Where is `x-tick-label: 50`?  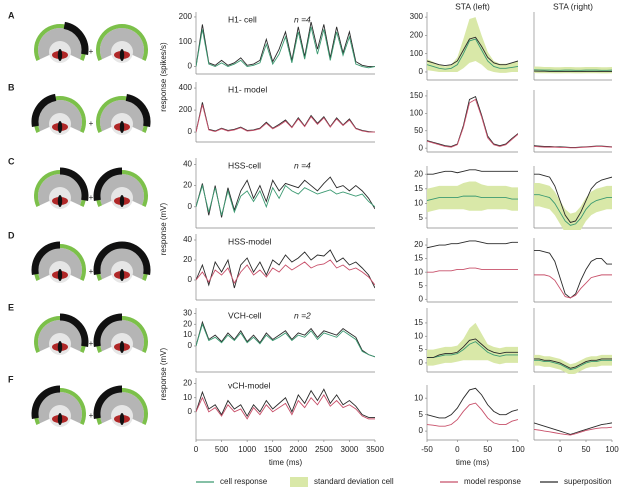
x-tick-label: 50 is located at coordinates (586, 449).